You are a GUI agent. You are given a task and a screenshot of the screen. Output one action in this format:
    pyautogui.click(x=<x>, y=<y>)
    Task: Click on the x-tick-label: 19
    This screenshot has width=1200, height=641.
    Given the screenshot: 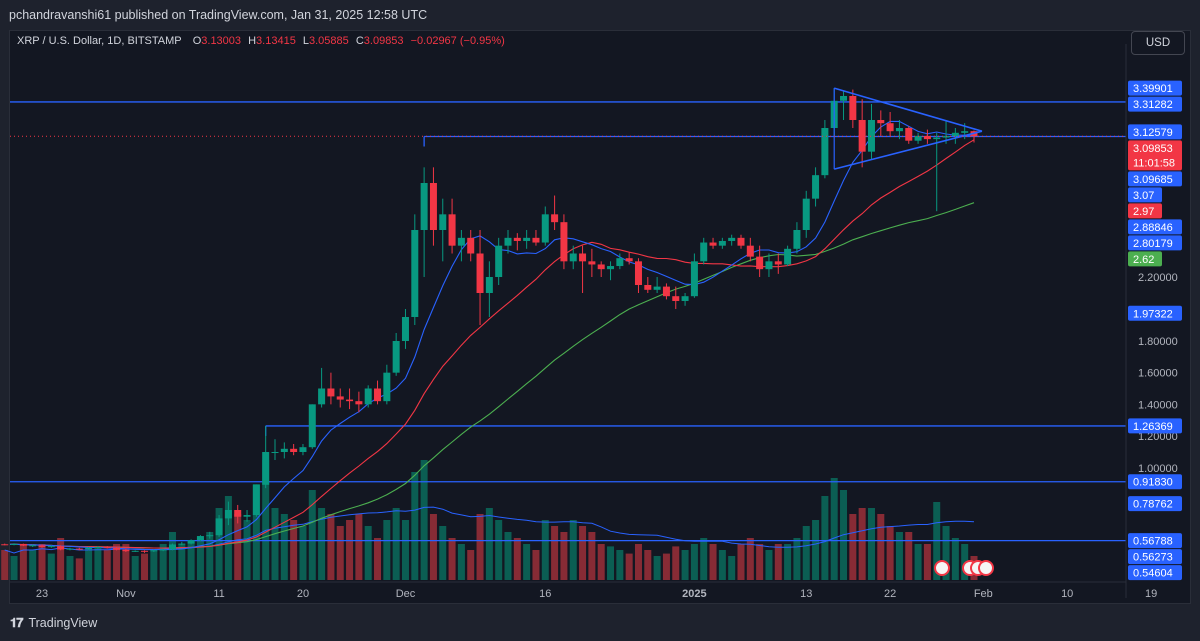 What is the action you would take?
    pyautogui.click(x=1151, y=594)
    